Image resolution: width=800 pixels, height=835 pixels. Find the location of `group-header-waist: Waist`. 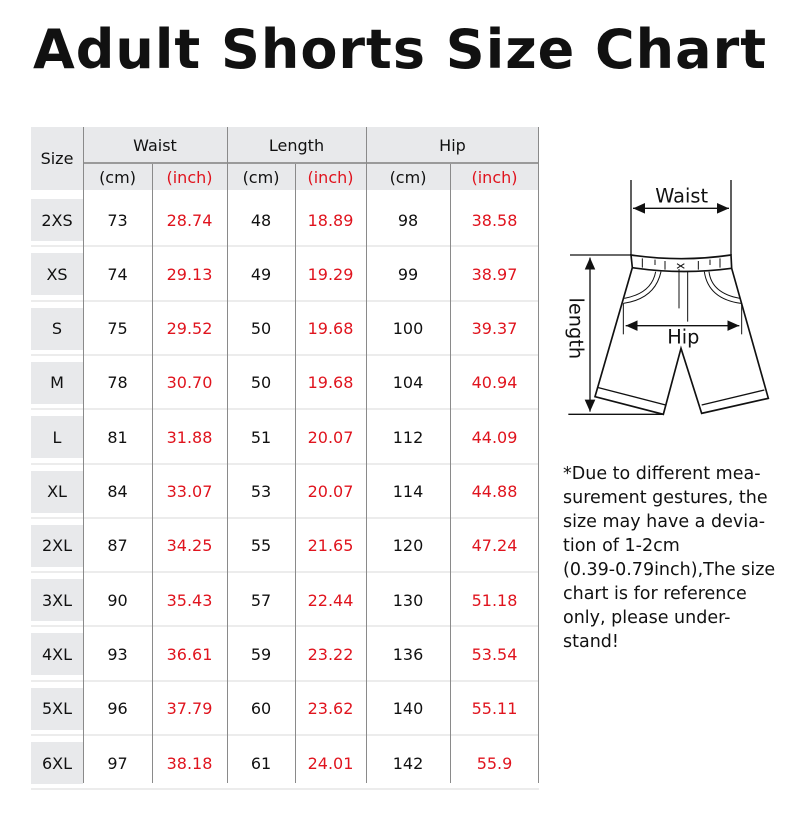

group-header-waist: Waist is located at coordinates (155, 145).